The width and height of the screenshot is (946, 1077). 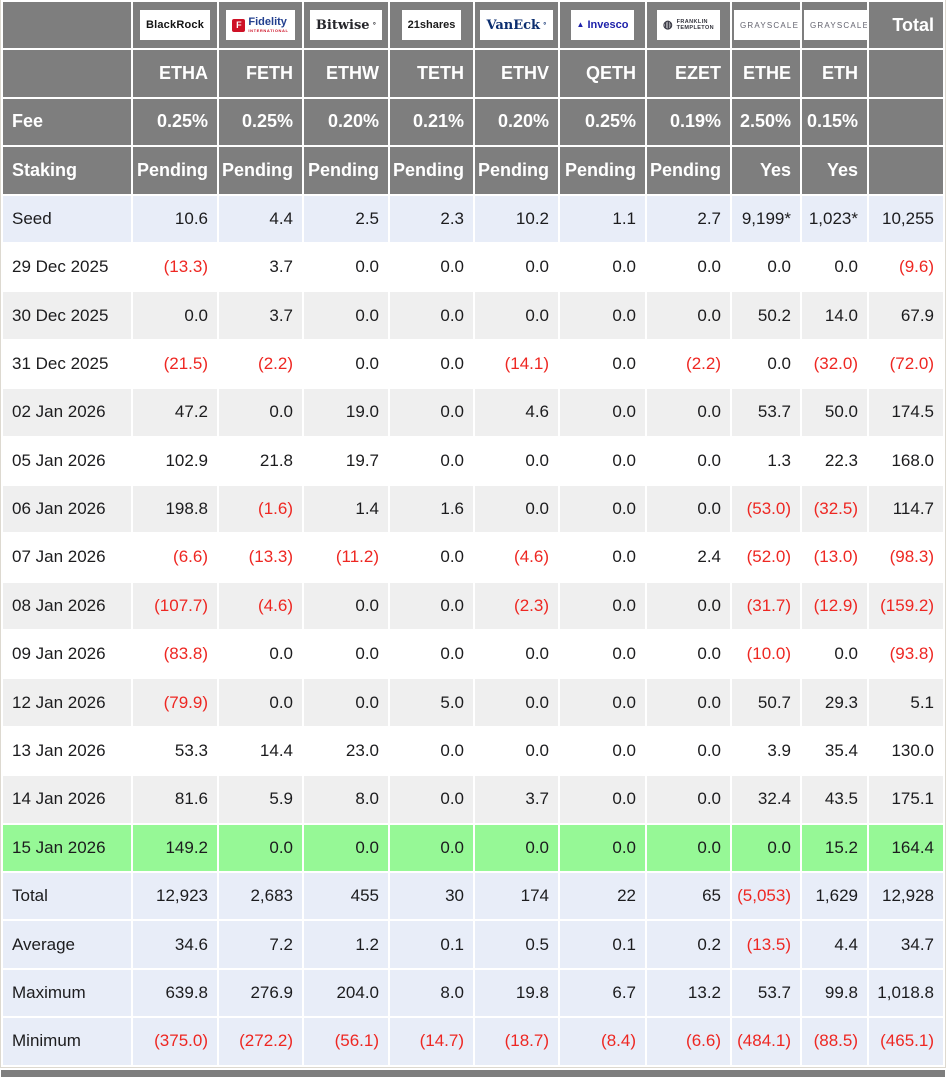 What do you see at coordinates (346, 460) in the screenshot?
I see `value-cell: 19.7` at bounding box center [346, 460].